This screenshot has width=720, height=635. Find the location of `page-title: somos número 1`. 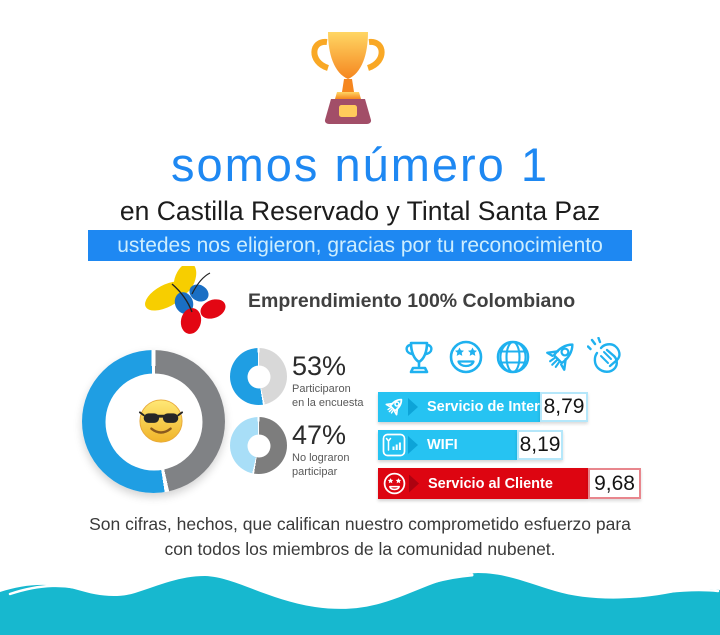

page-title: somos número 1 is located at coordinates (360, 164).